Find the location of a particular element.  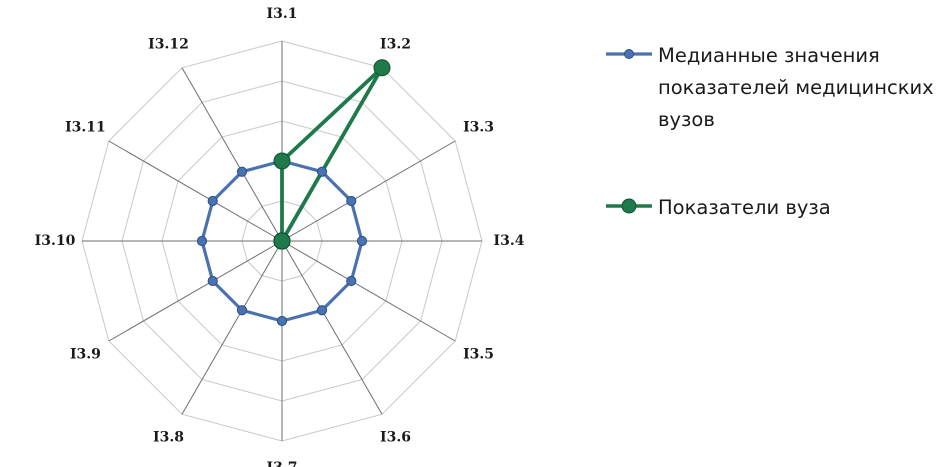

radar-series is located at coordinates (293, 193).